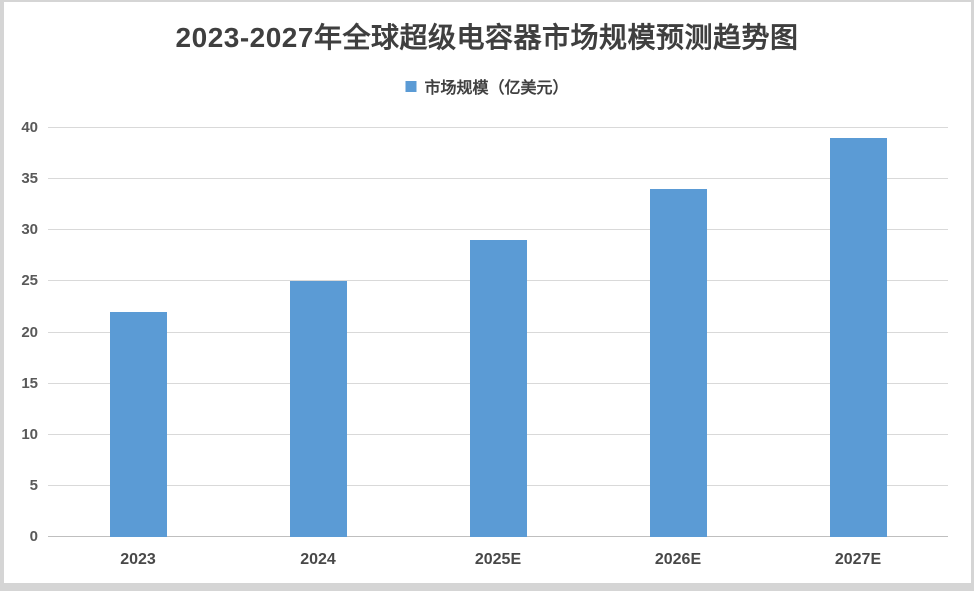  What do you see at coordinates (29, 434) in the screenshot?
I see `y-tick-label: 10` at bounding box center [29, 434].